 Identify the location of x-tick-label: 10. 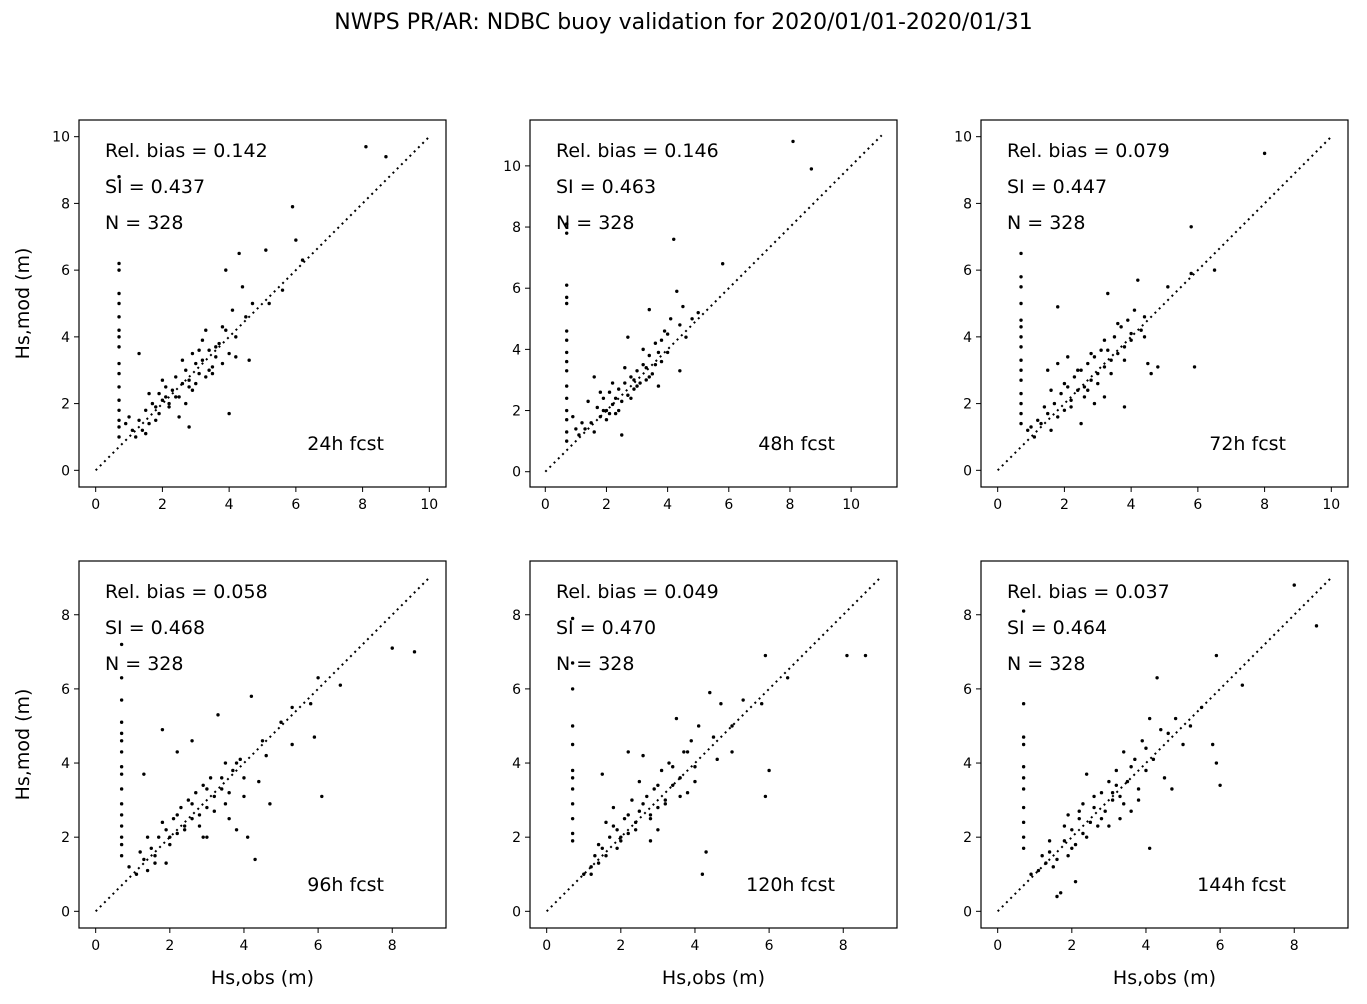
(851, 505).